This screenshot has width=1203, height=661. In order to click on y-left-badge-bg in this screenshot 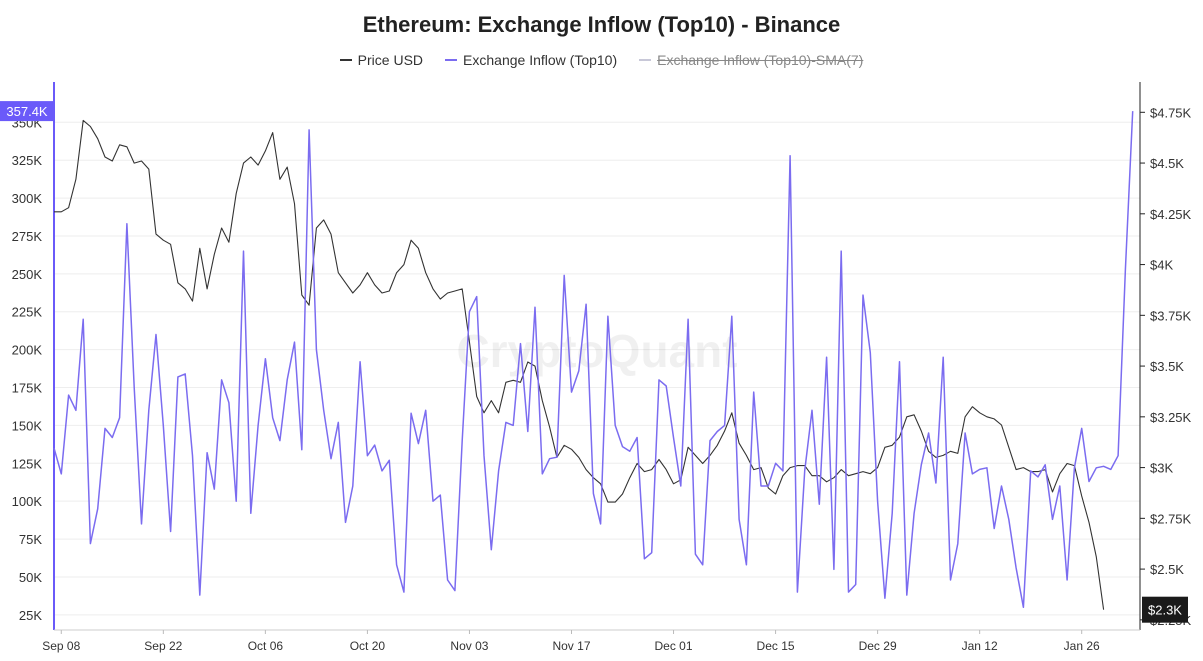, I will do `click(27, 111)`.